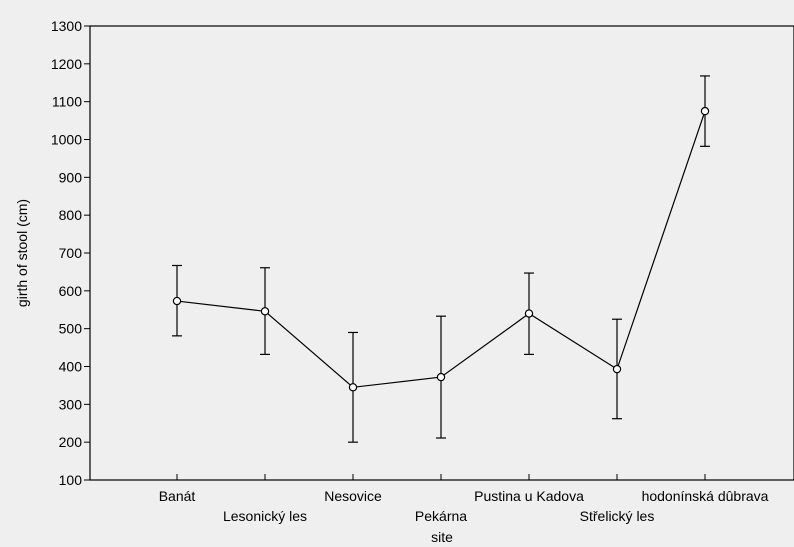 The image size is (794, 547). I want to click on y-tick-label: 500, so click(71, 329).